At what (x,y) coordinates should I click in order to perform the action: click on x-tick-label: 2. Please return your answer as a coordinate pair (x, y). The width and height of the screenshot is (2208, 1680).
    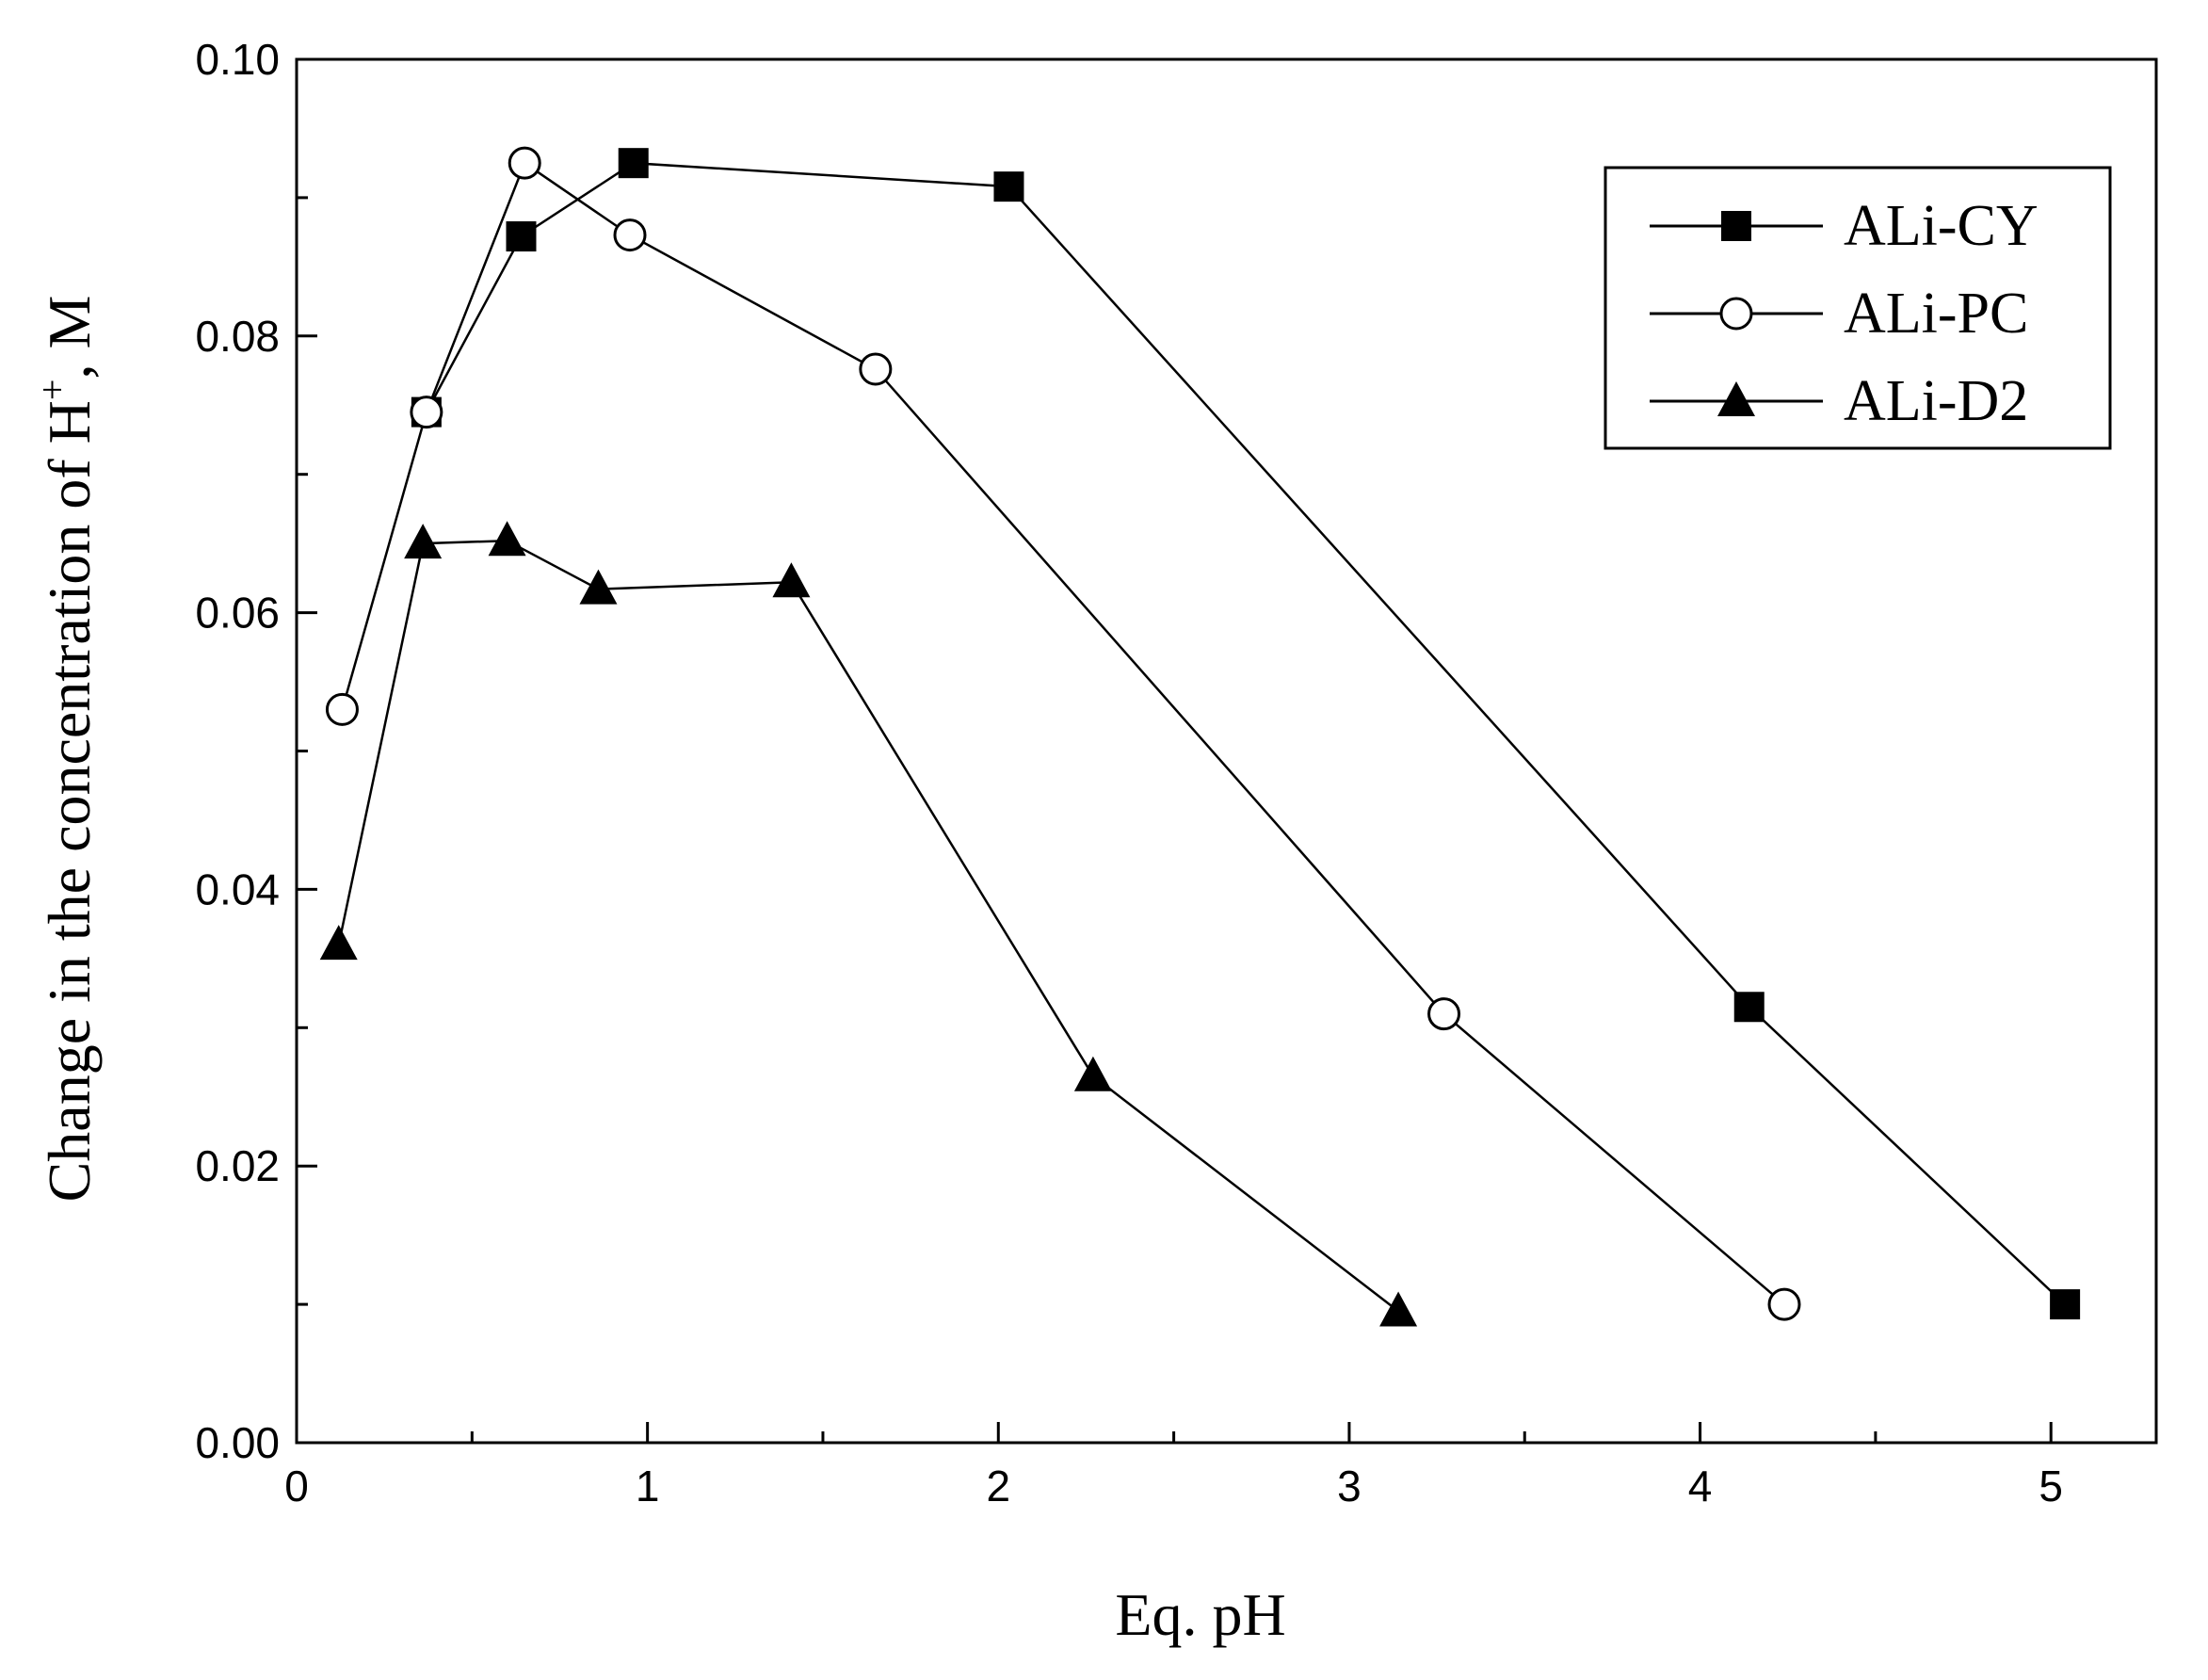
    Looking at the image, I should click on (998, 1486).